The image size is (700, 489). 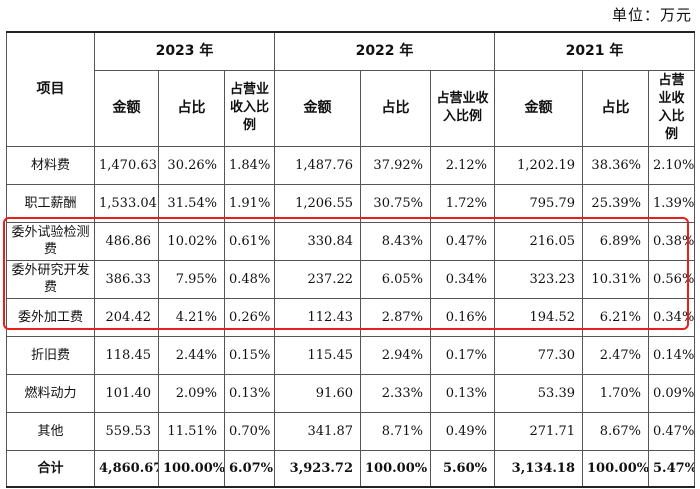 I want to click on amount-cell: 559.53, so click(x=126, y=431).